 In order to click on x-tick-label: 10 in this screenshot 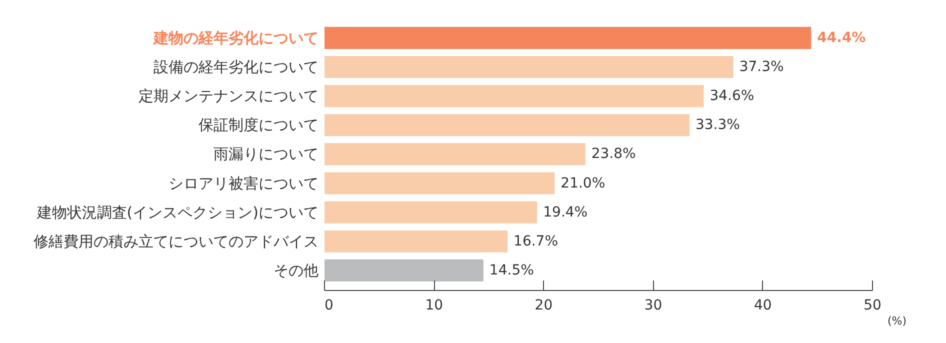, I will do `click(434, 306)`.